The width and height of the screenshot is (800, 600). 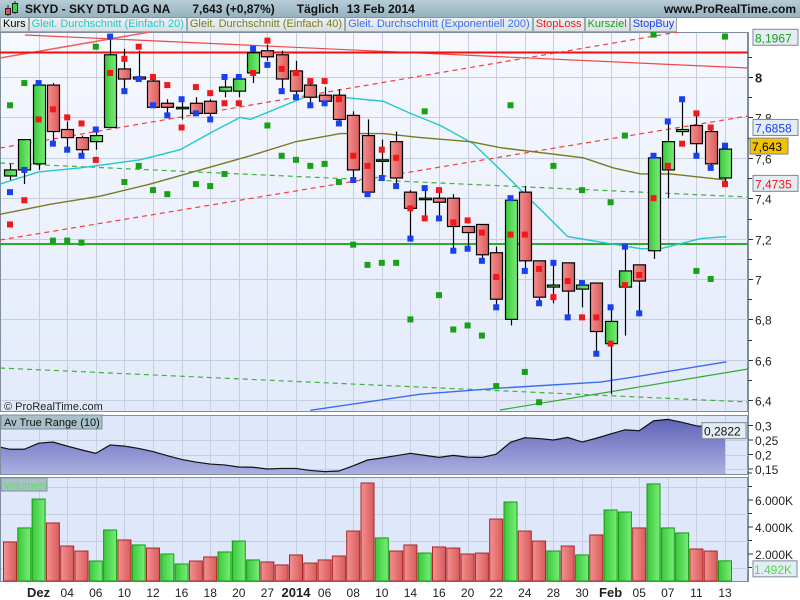 I want to click on site-link: www.ProRealTime.com, so click(x=729, y=8).